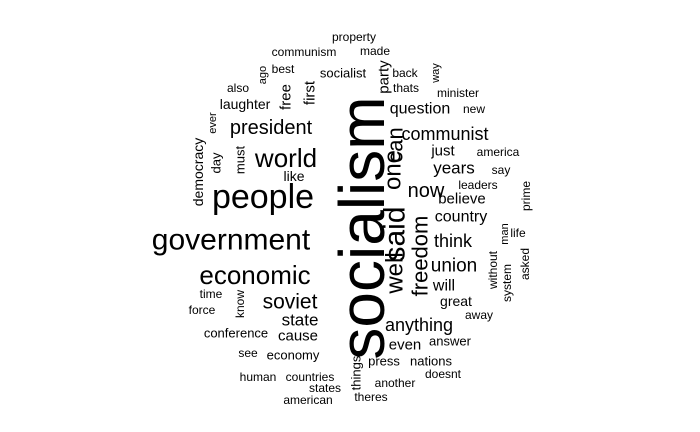  I want to click on cloud-word: great, so click(456, 301).